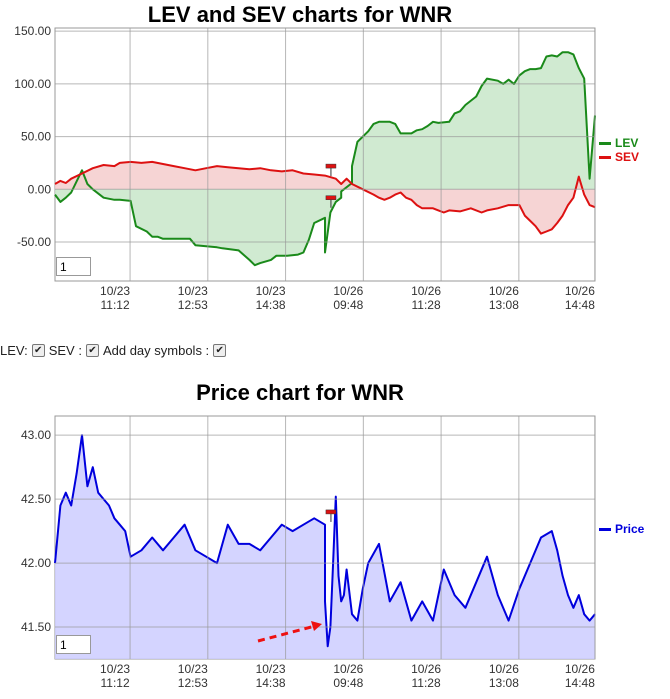  I want to click on legend-price-label: Price, so click(630, 529).